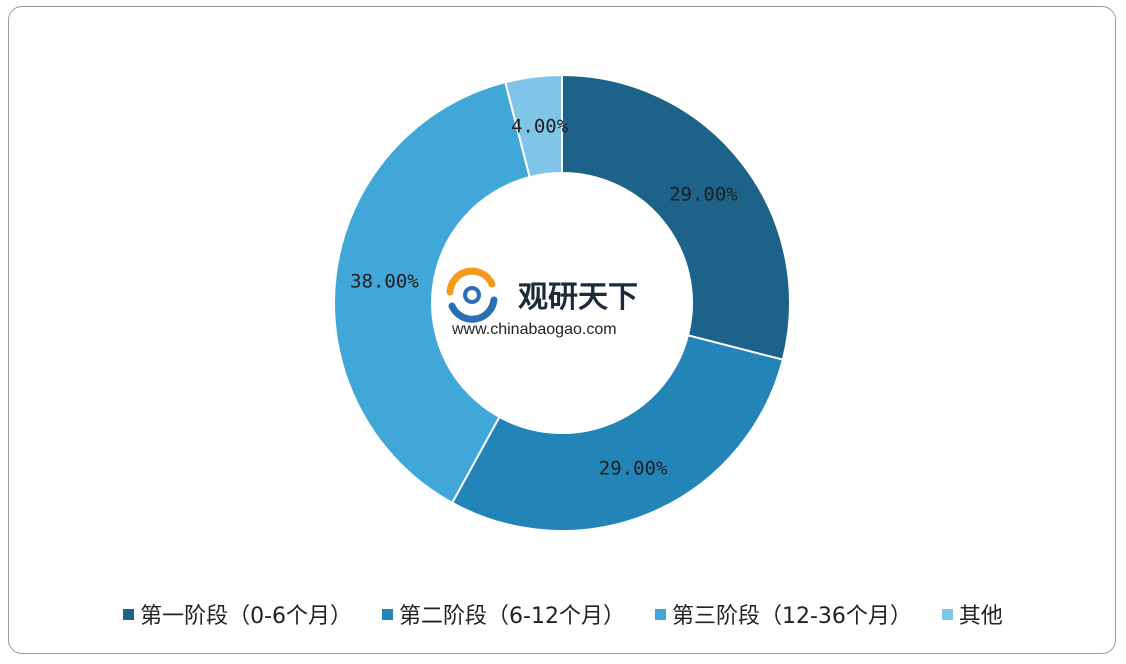 This screenshot has height=664, width=1126. Describe the element at coordinates (980, 616) in the screenshot. I see `legend-label: 其他` at that location.